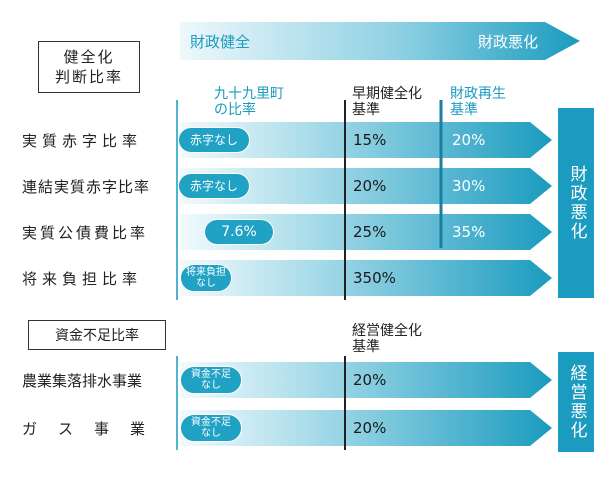  What do you see at coordinates (469, 186) in the screenshot?
I see `rebuild-value: 30%` at bounding box center [469, 186].